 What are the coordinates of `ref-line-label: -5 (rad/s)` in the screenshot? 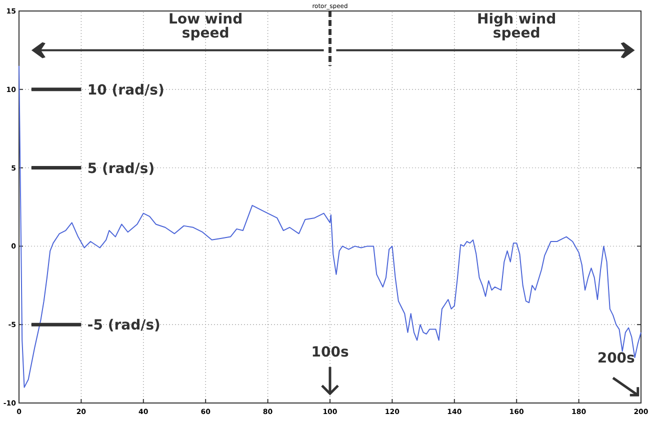 It's located at (123, 326).